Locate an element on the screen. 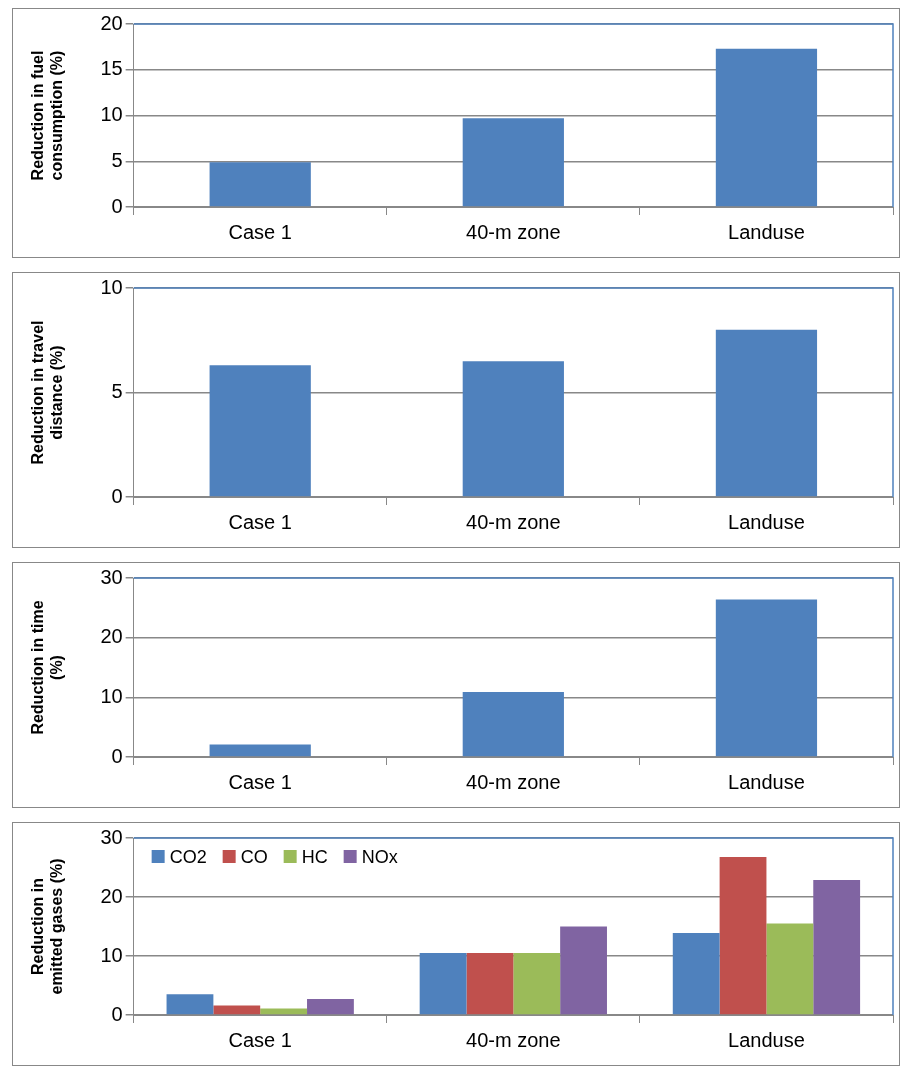 The height and width of the screenshot is (1066, 902). legend-label: CO2 is located at coordinates (188, 856).